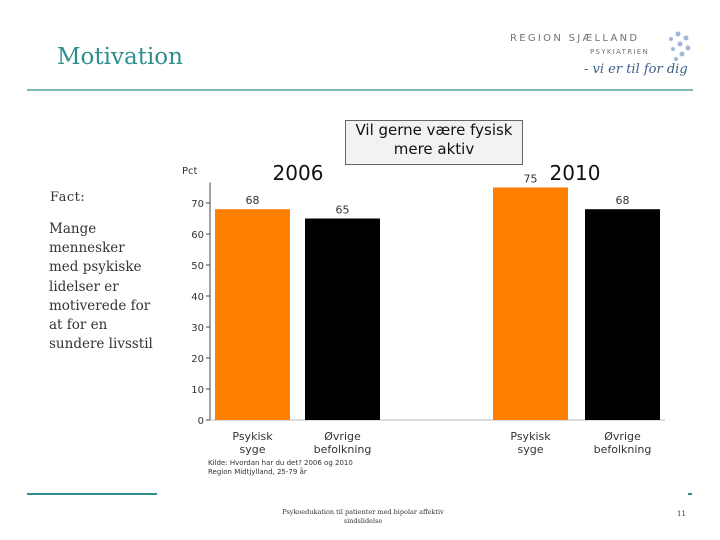  I want to click on logo-brand-text: REGION SJÆLLAND, so click(575, 38).